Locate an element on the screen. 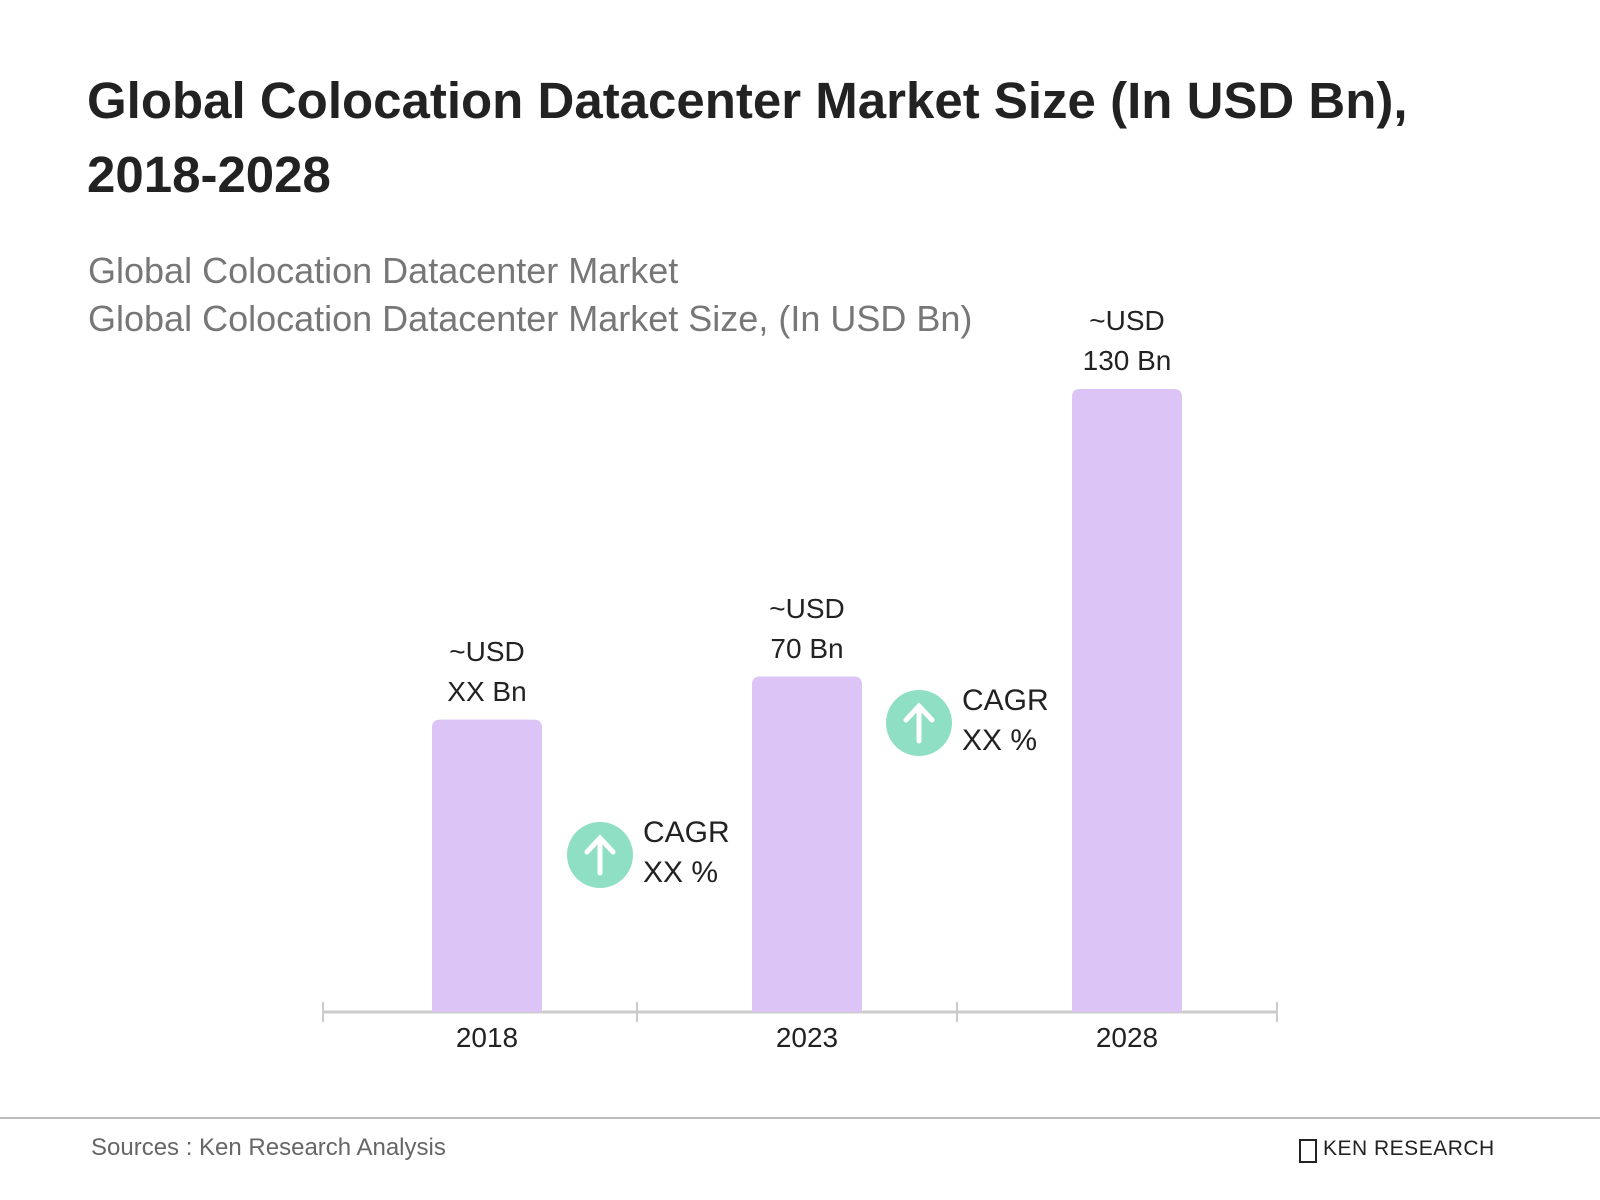 The width and height of the screenshot is (1600, 1200). x-tick-label: 2023 is located at coordinates (807, 1037).